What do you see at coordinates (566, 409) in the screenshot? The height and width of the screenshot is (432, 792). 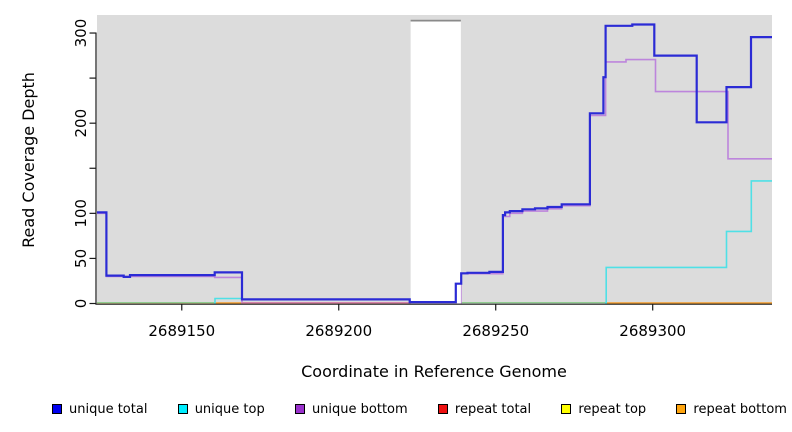 I see `legend-swatch-repeat-top` at bounding box center [566, 409].